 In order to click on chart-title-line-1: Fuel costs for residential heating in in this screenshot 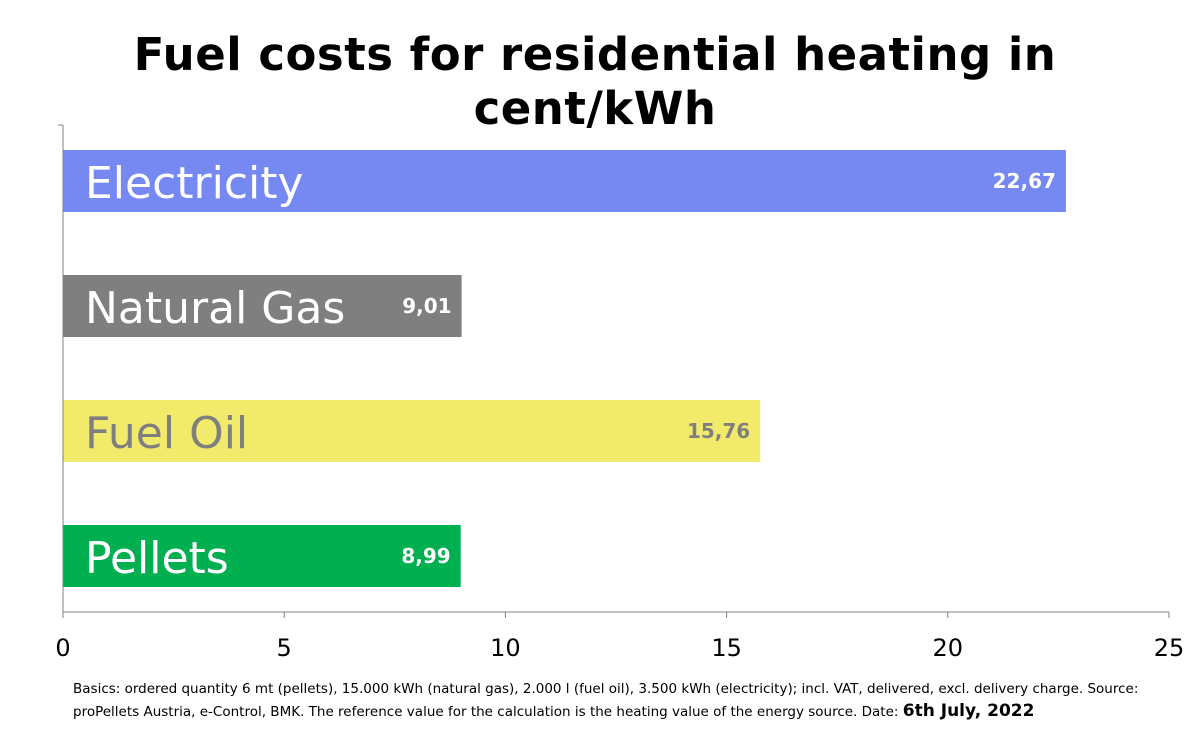, I will do `click(595, 54)`.